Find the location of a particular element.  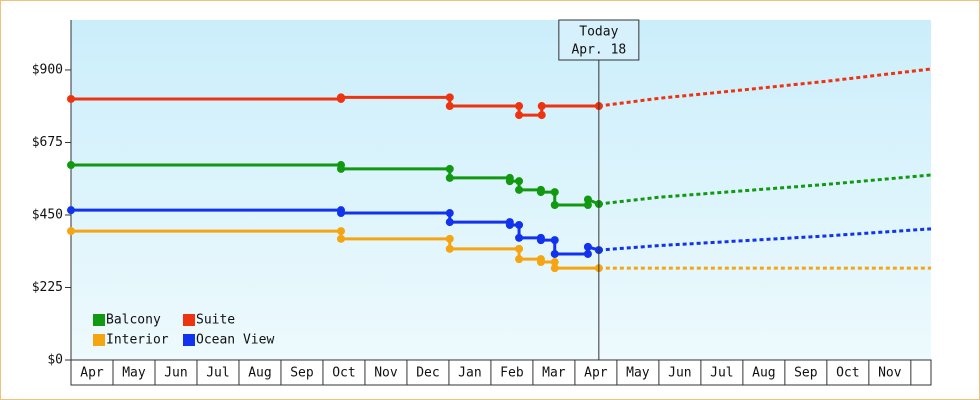

today-box is located at coordinates (599, 40).